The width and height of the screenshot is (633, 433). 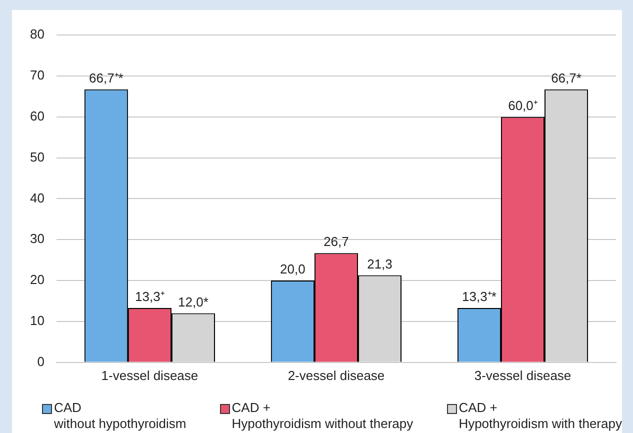 I want to click on data-label: 26,7, so click(x=336, y=242).